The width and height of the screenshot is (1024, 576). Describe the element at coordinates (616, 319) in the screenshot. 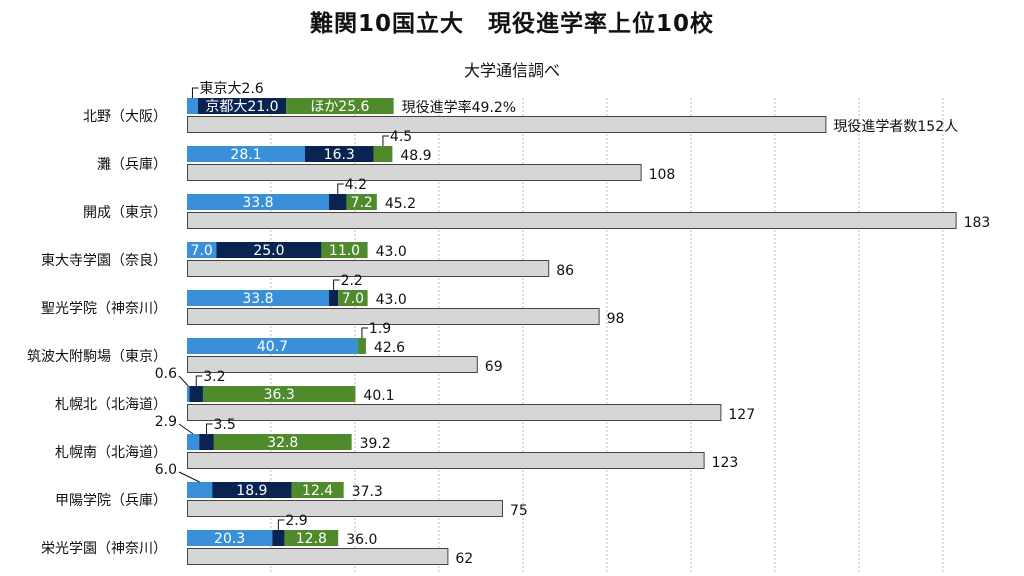

I see `students-label: 98` at that location.